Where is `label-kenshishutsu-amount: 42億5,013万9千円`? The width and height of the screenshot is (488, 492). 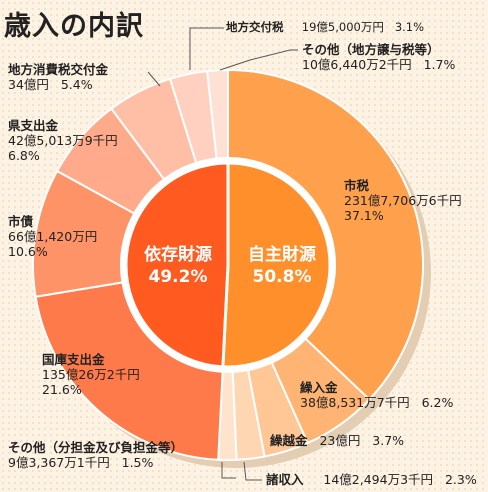
label-kenshishutsu-amount: 42億5,013万9千円 is located at coordinates (63, 140).